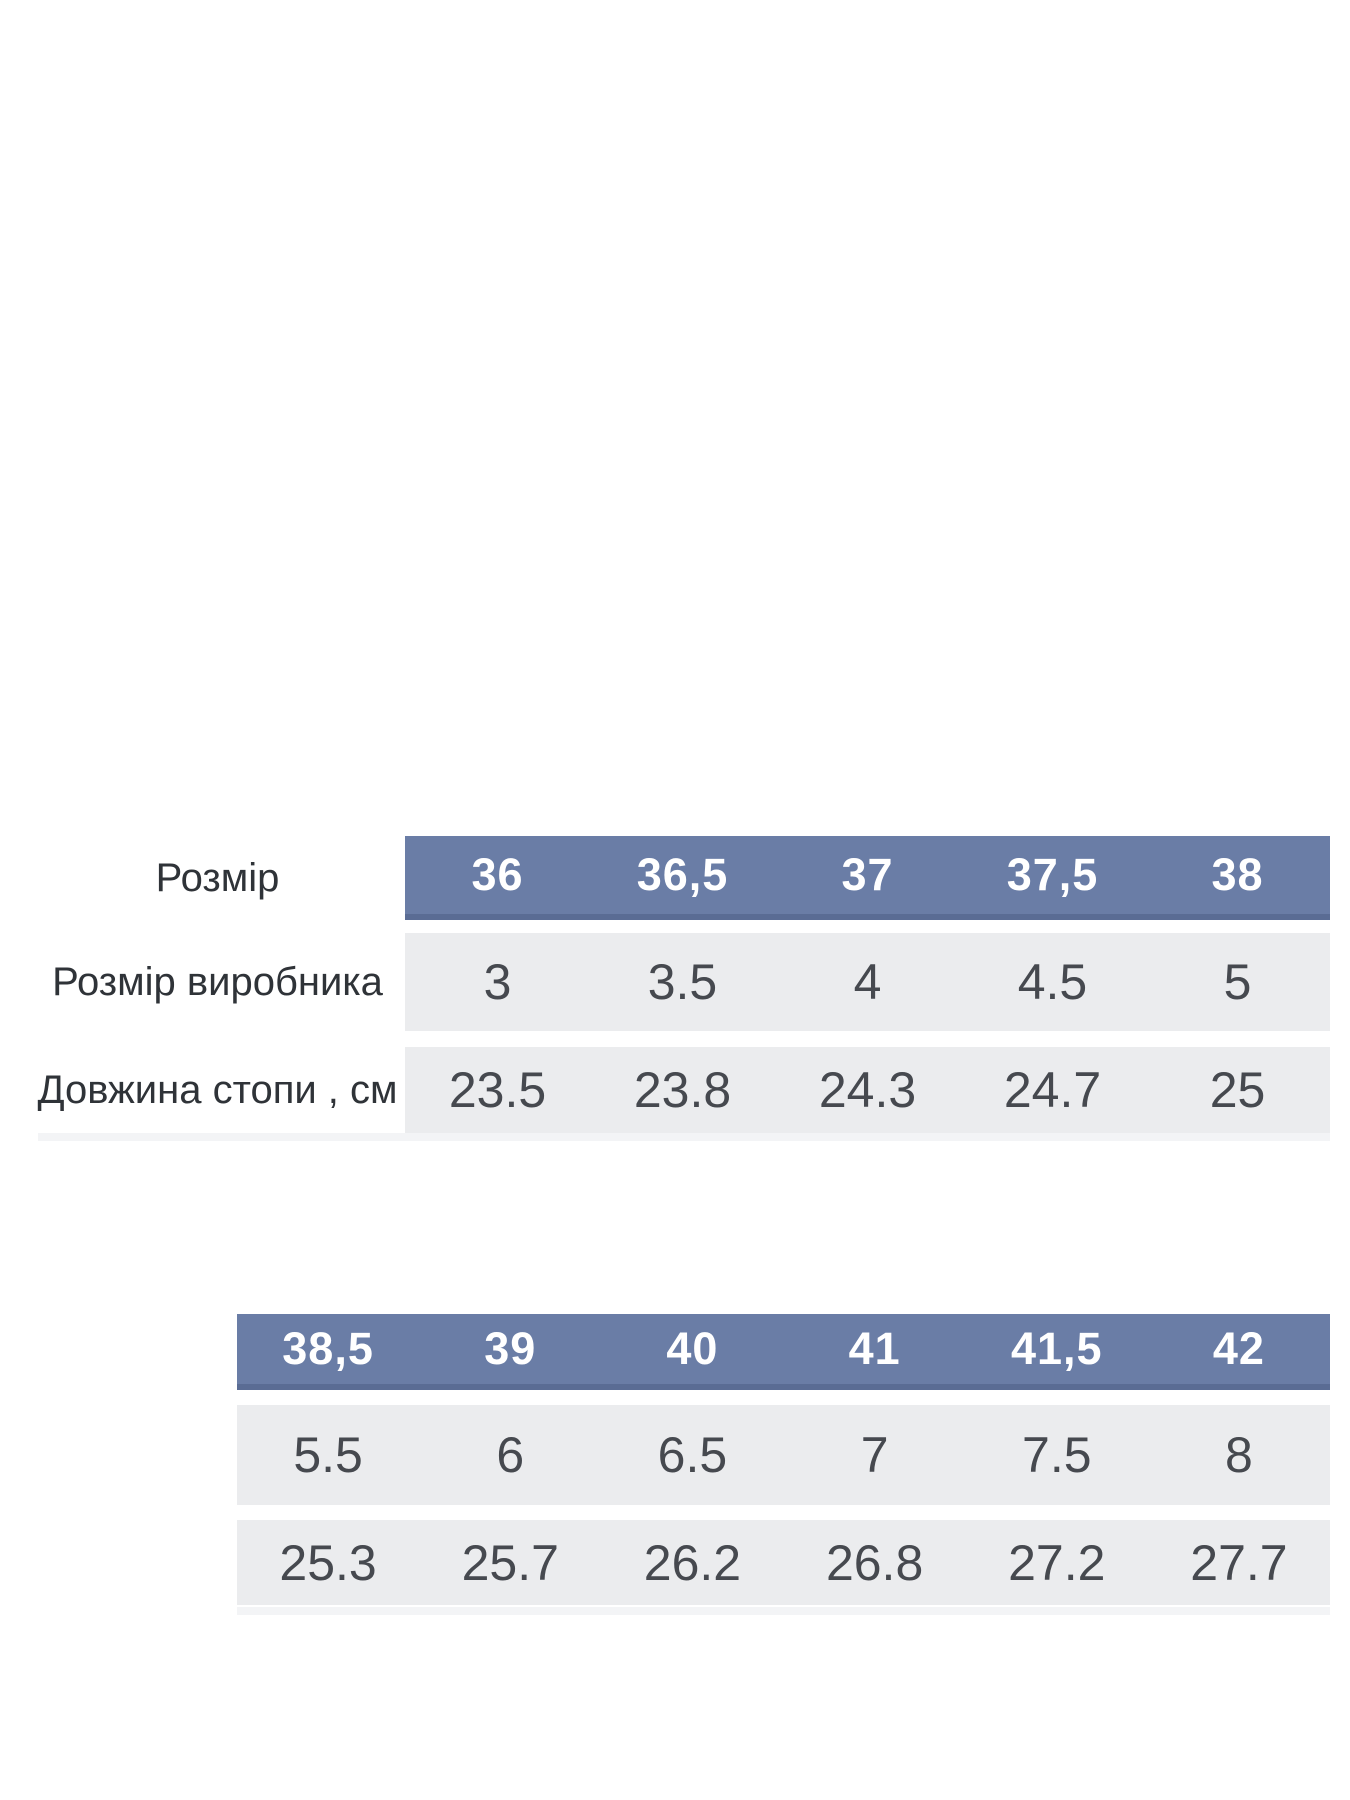 Image resolution: width=1350 pixels, height=1800 pixels. What do you see at coordinates (783, 1611) in the screenshot?
I see `table2-bottom-border` at bounding box center [783, 1611].